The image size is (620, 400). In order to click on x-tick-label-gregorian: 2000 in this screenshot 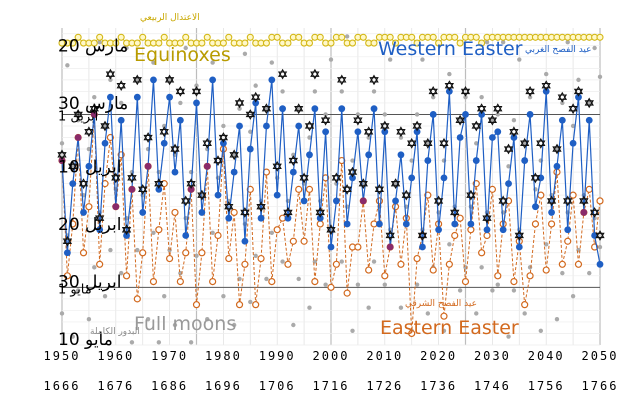, I will do `click(331, 356)`.